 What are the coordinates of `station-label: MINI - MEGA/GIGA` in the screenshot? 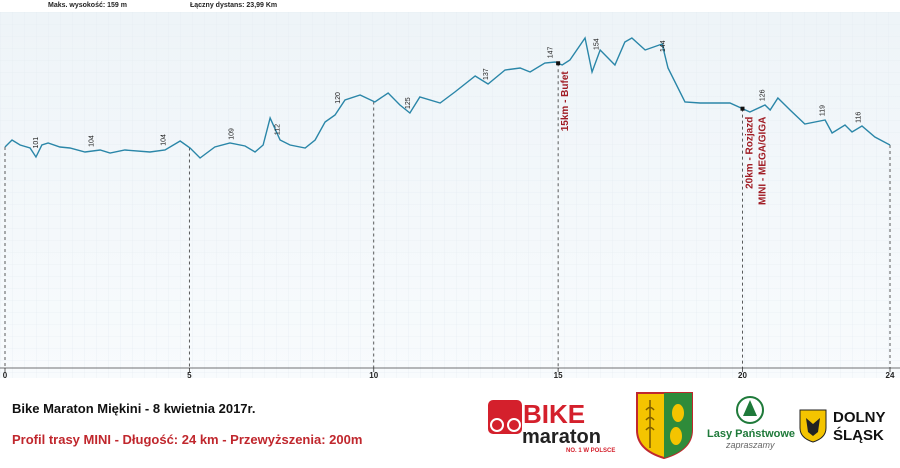 It's located at (763, 161).